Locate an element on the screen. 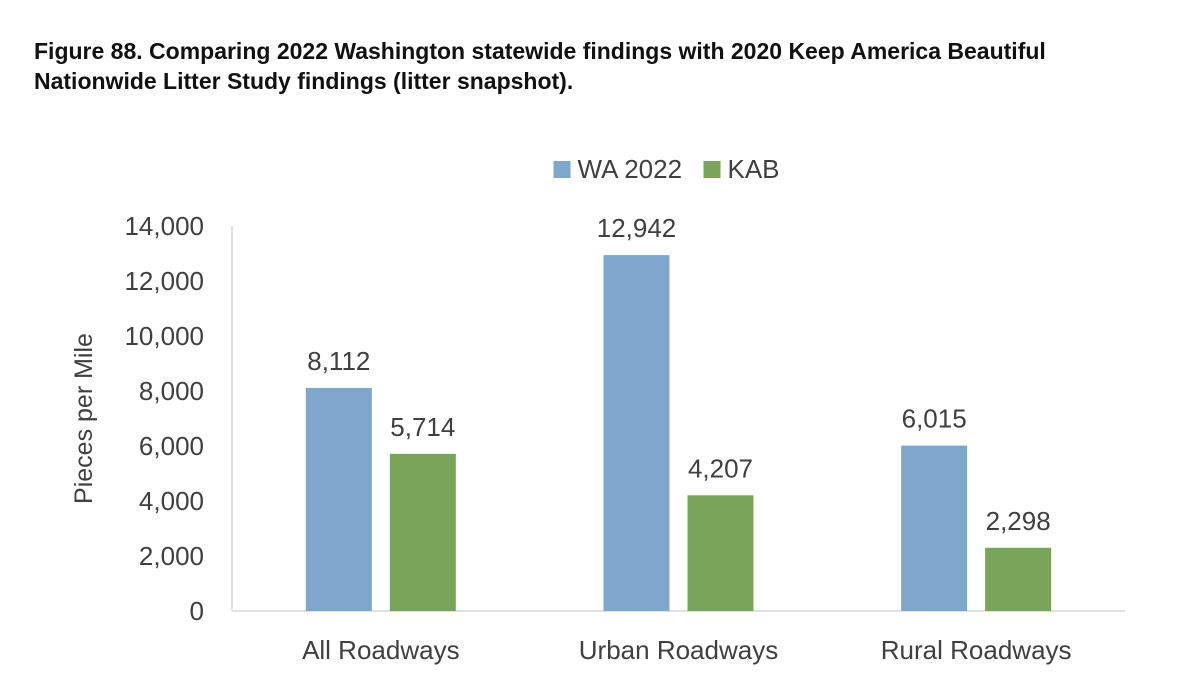  data-label-1-0: 5,714 is located at coordinates (422, 427).